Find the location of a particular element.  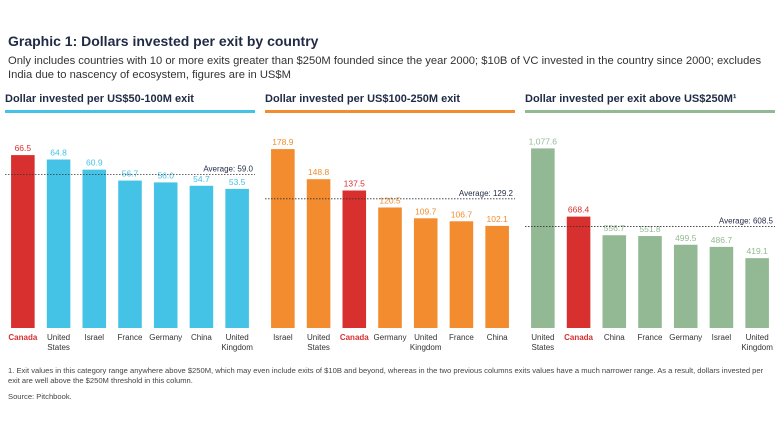

value-label: 56.7 is located at coordinates (130, 174).